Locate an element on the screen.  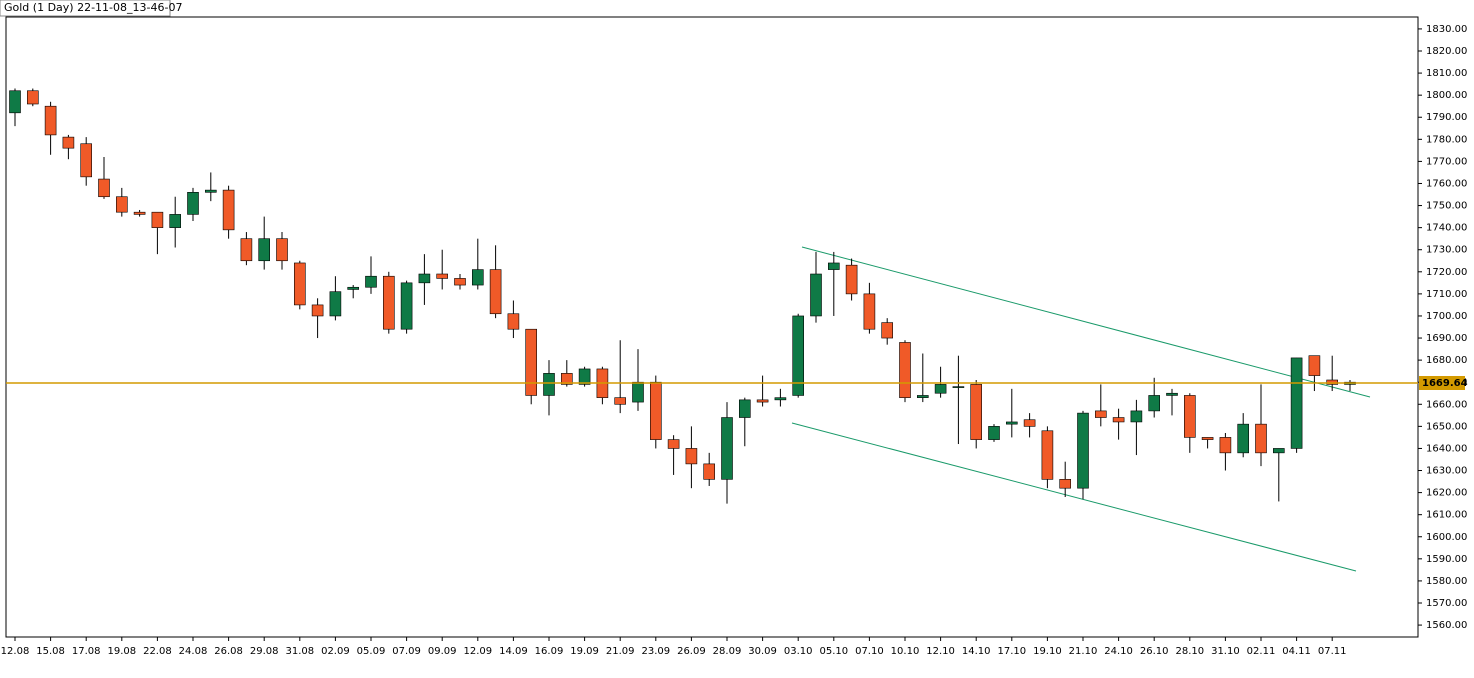
y-tick-label: 1790.00 is located at coordinates (1446, 117).